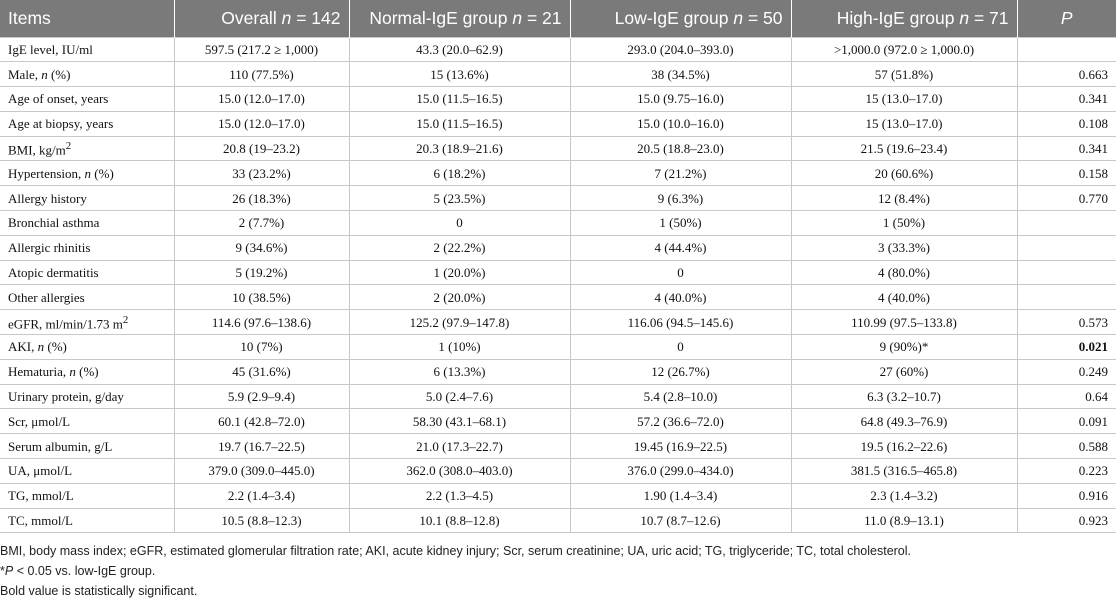 The width and height of the screenshot is (1116, 604). I want to click on row-label: TG, mmol/L, so click(87, 495).